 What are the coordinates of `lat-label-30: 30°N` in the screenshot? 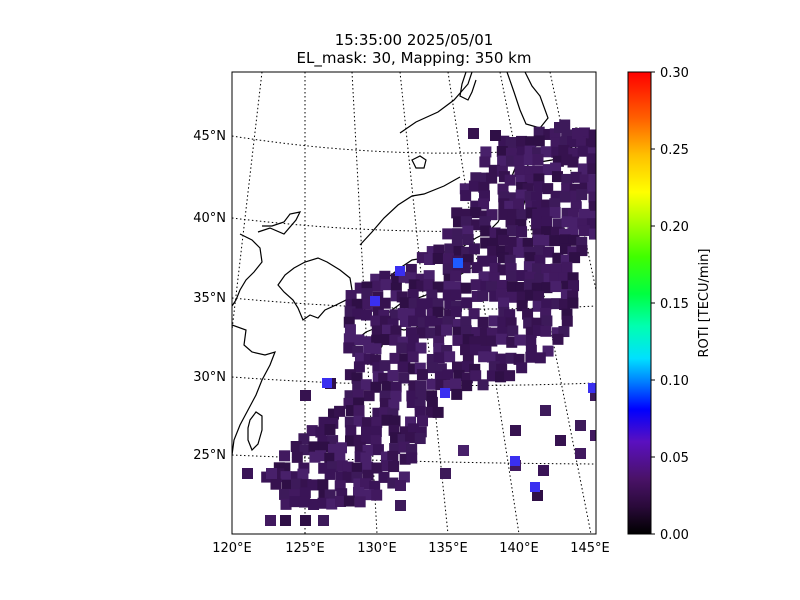 It's located at (209, 377).